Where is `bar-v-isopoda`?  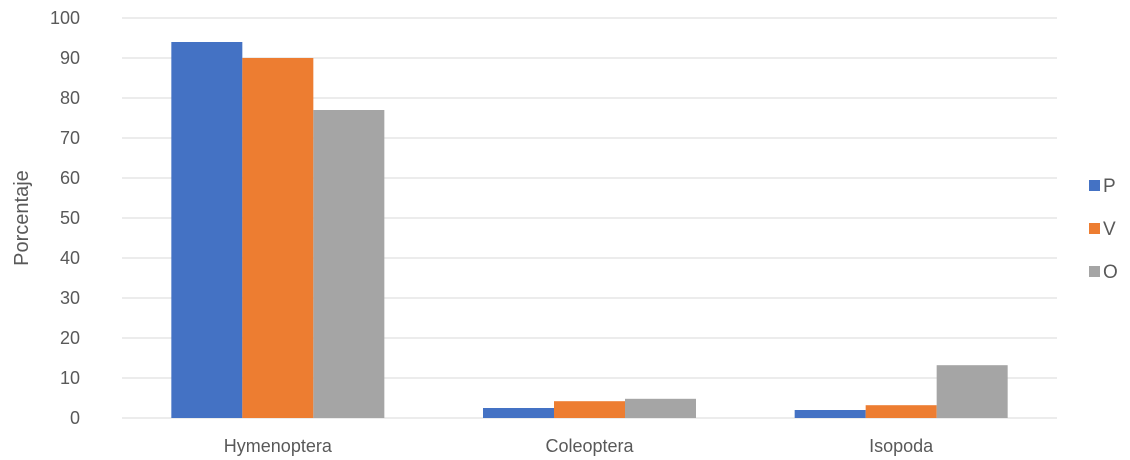 bar-v-isopoda is located at coordinates (901, 411).